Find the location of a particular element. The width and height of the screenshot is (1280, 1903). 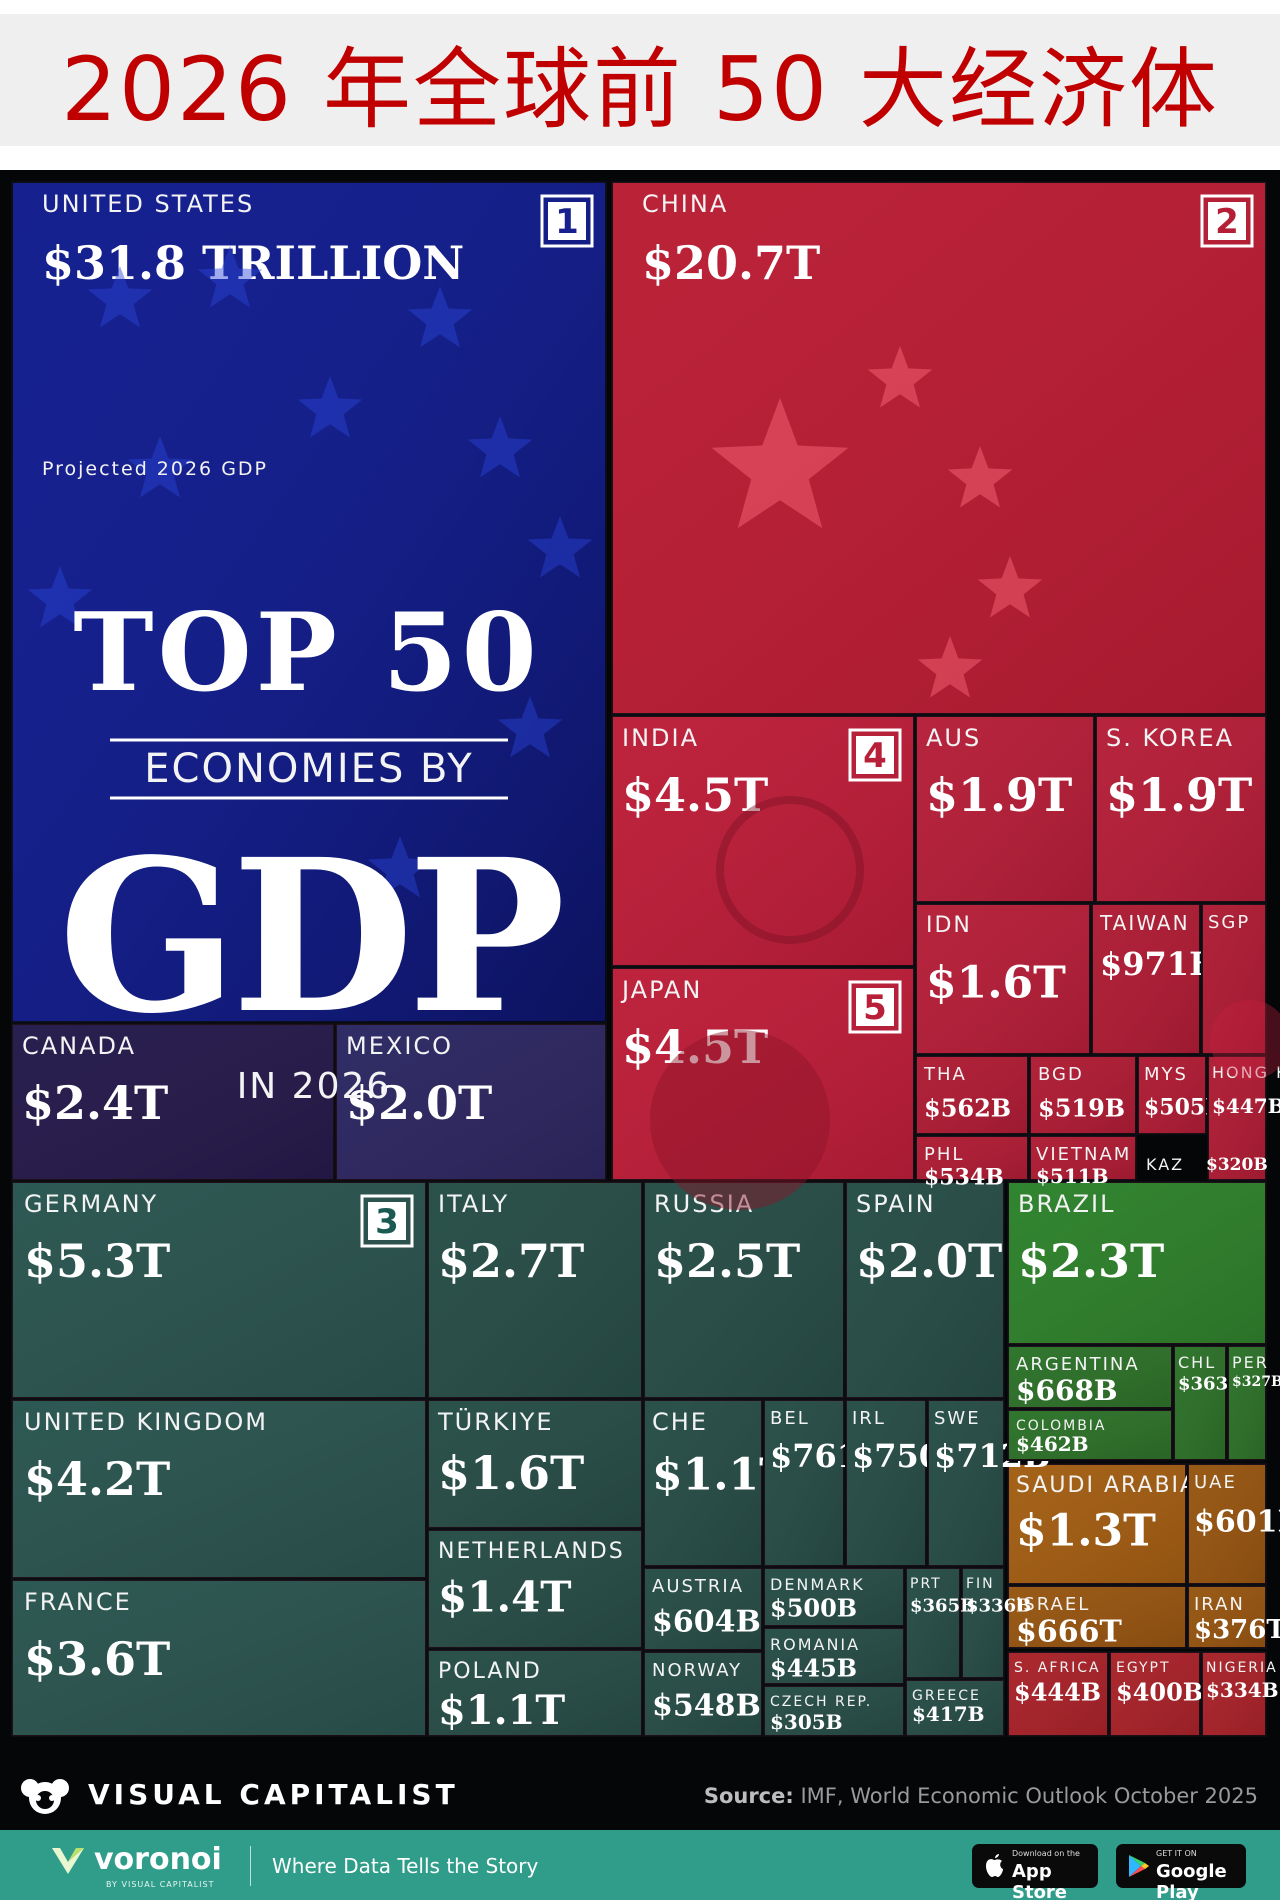

tile-nl: NETHERLANDS $1.4T is located at coordinates (535, 1589).